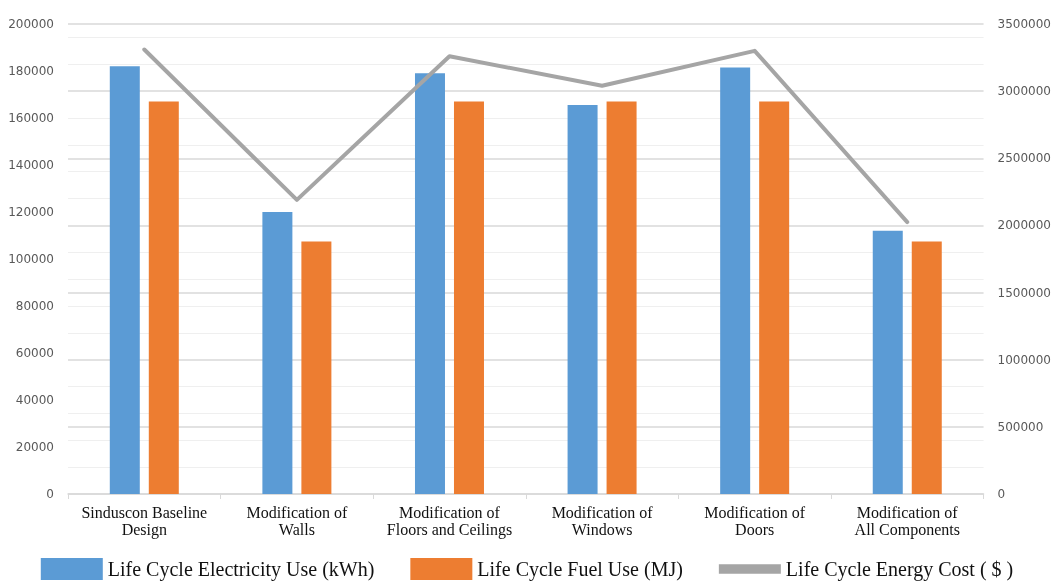  What do you see at coordinates (50, 494) in the screenshot?
I see `y-tick-label: 0` at bounding box center [50, 494].